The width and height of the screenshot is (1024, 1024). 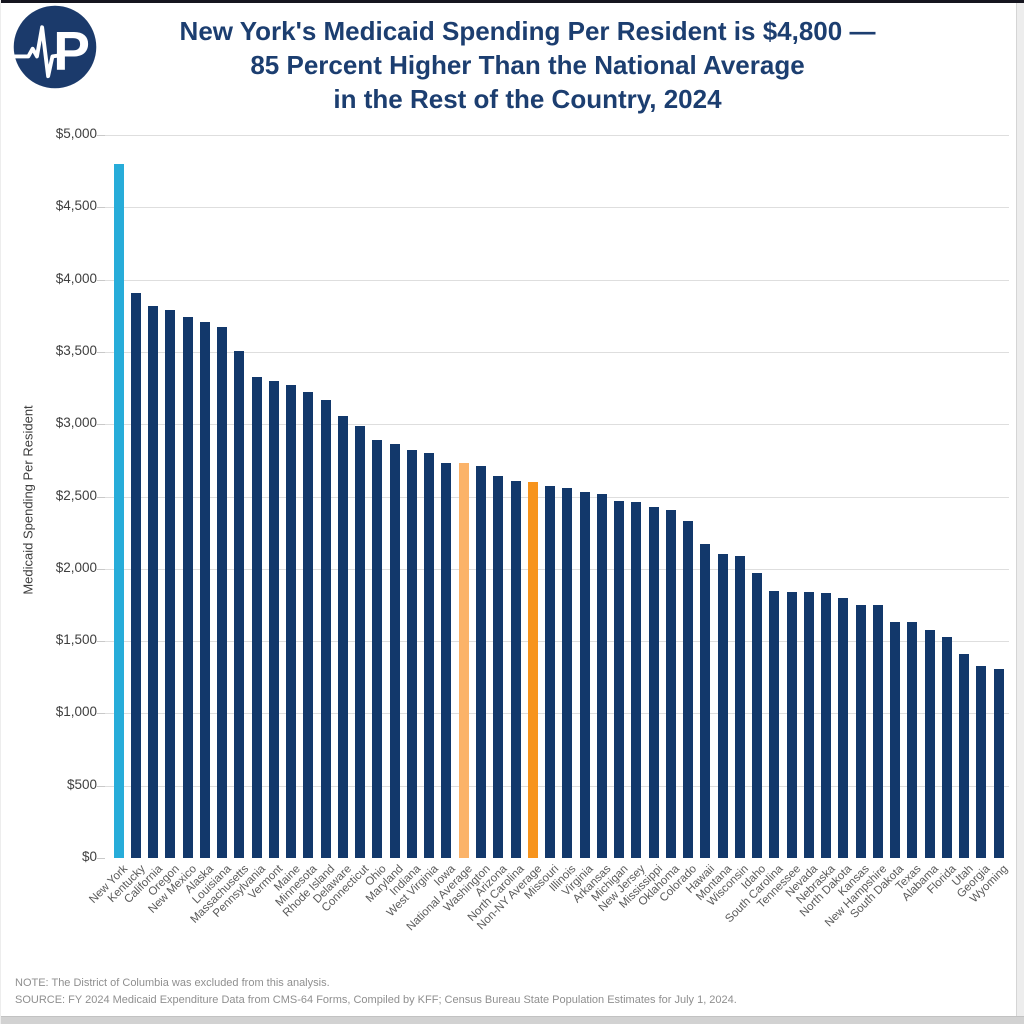 What do you see at coordinates (532, 670) in the screenshot?
I see `bar-non-ny-average` at bounding box center [532, 670].